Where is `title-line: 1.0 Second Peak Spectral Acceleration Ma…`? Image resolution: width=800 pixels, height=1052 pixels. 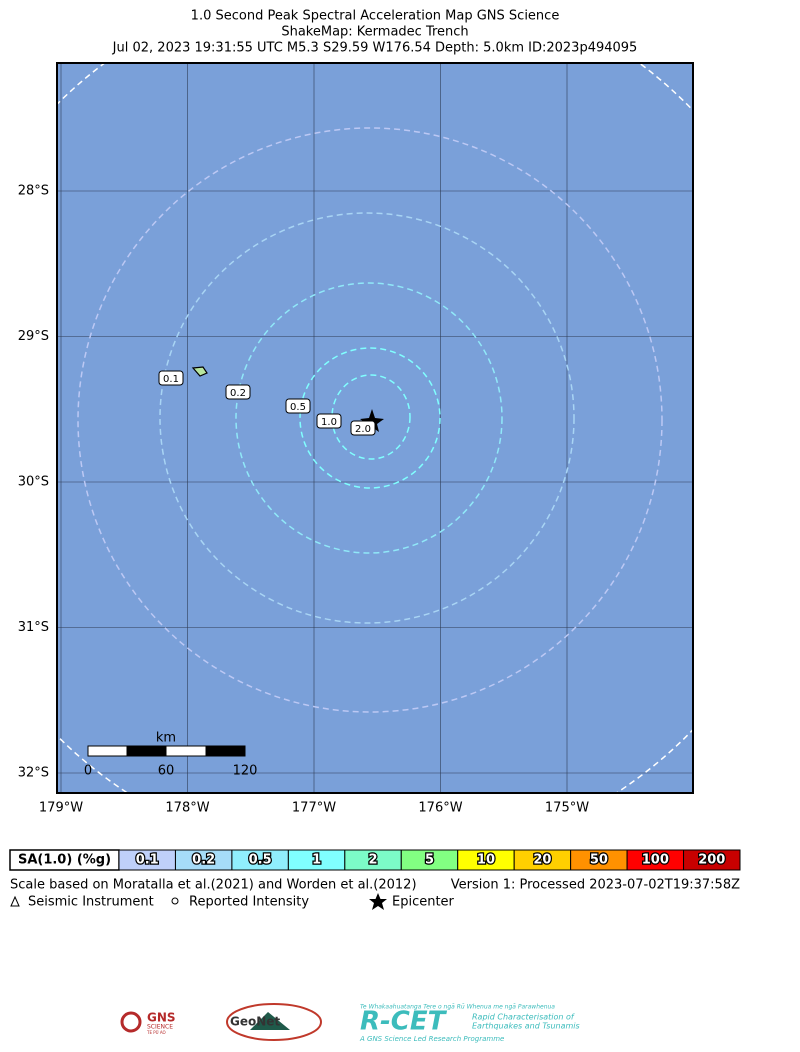 title-line: 1.0 Second Peak Spectral Acceleration Ma… is located at coordinates (375, 16).